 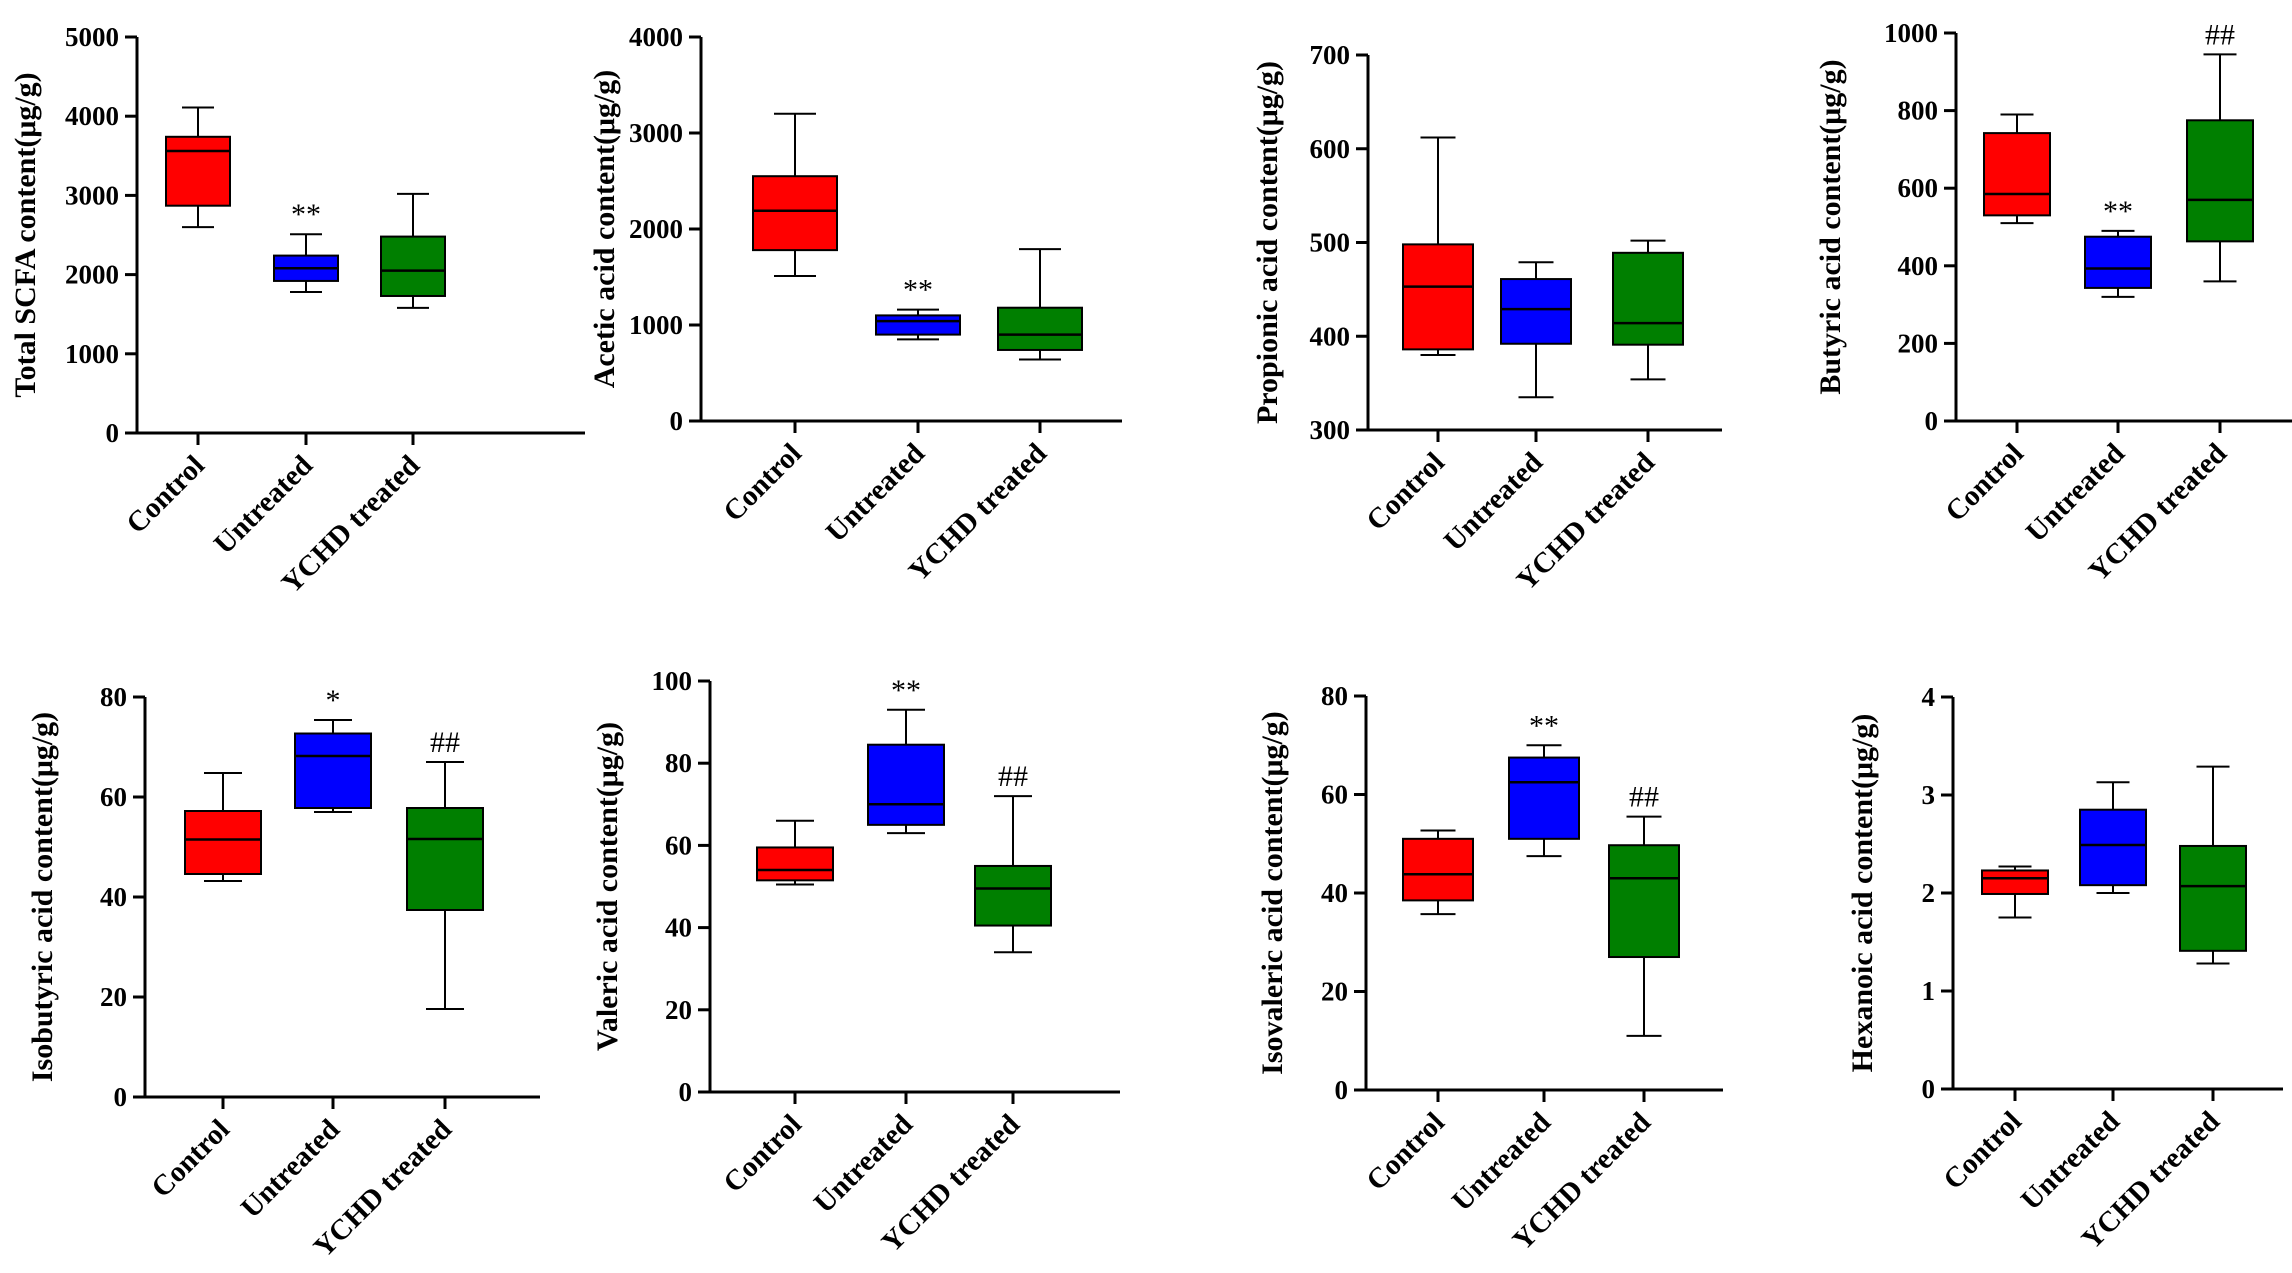 What do you see at coordinates (92, 116) in the screenshot?
I see `y-tick-label: 4000` at bounding box center [92, 116].